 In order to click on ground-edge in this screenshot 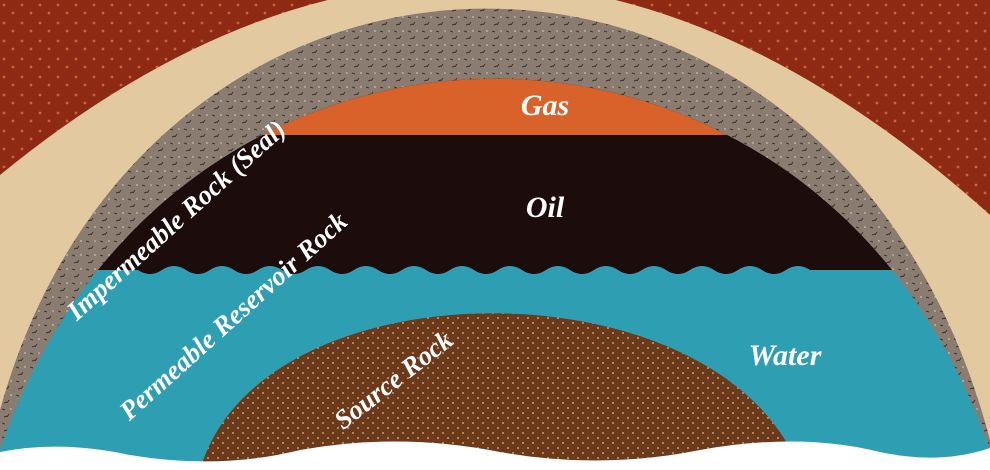, I will do `click(495, 455)`.